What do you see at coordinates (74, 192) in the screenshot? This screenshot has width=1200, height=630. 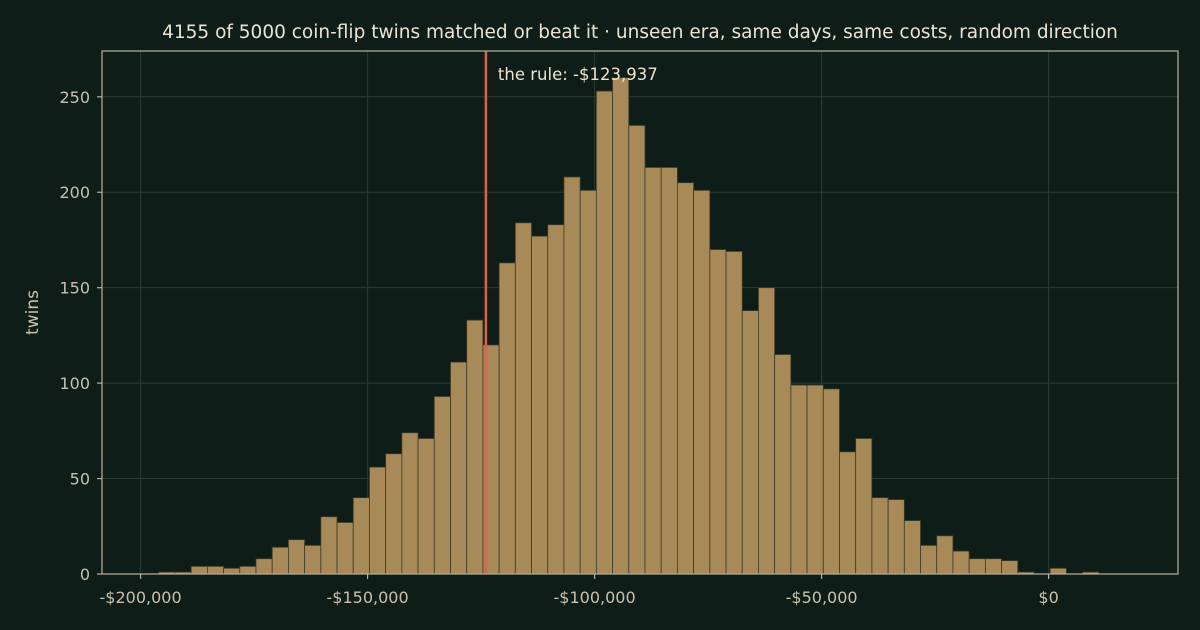 I see `y-tick-label: 200` at bounding box center [74, 192].